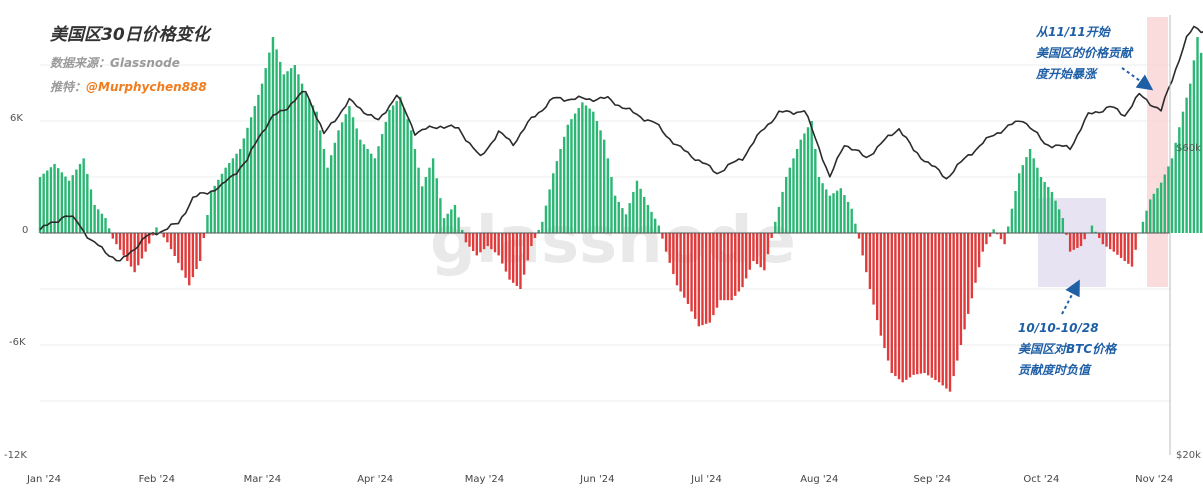 Image resolution: width=1203 pixels, height=491 pixels. I want to click on annotation-top-line-1: 从11/11开始, so click(1073, 32).